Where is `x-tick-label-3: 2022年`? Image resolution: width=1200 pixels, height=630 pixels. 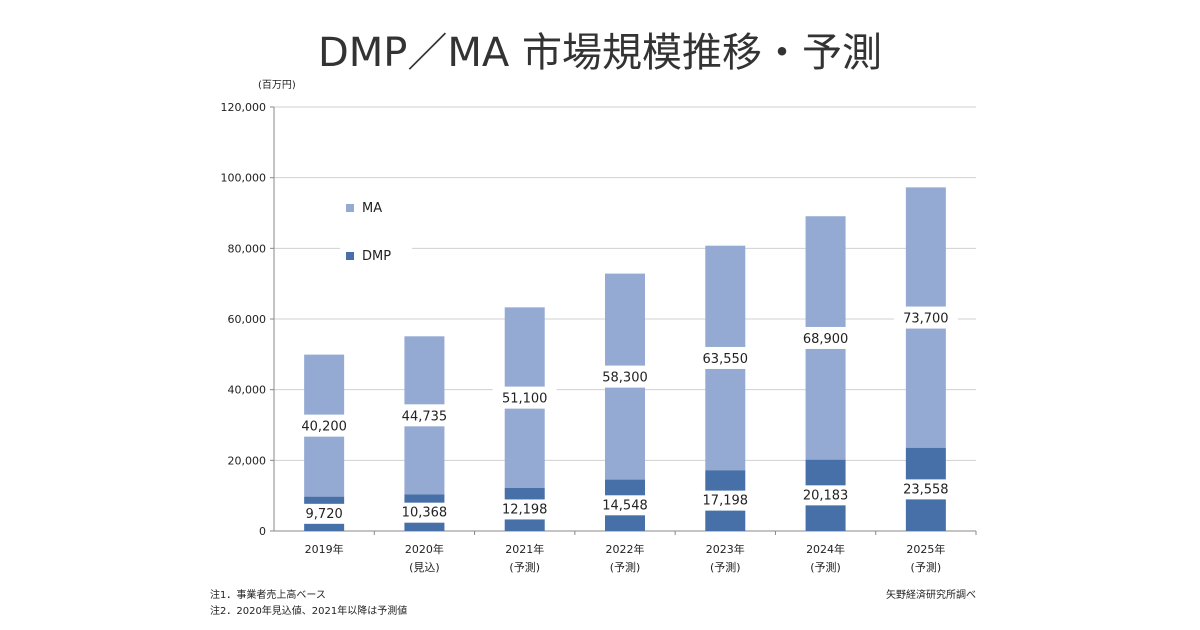 x-tick-label-3: 2022年 is located at coordinates (625, 549).